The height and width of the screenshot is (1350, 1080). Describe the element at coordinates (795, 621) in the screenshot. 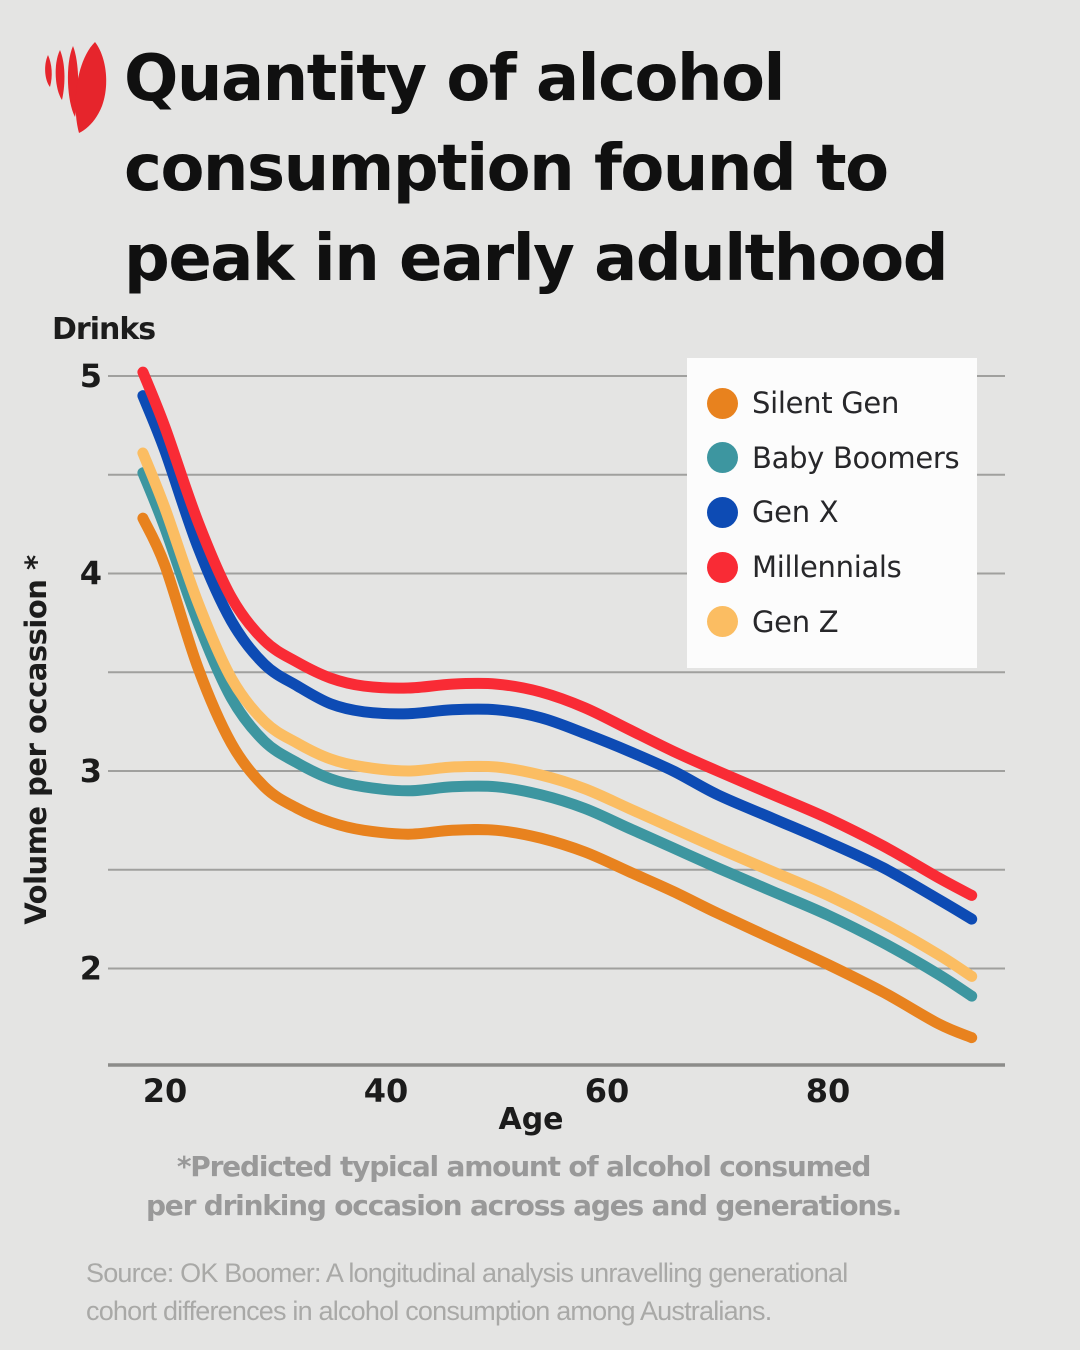

I see `legend-label: Gen Z` at that location.